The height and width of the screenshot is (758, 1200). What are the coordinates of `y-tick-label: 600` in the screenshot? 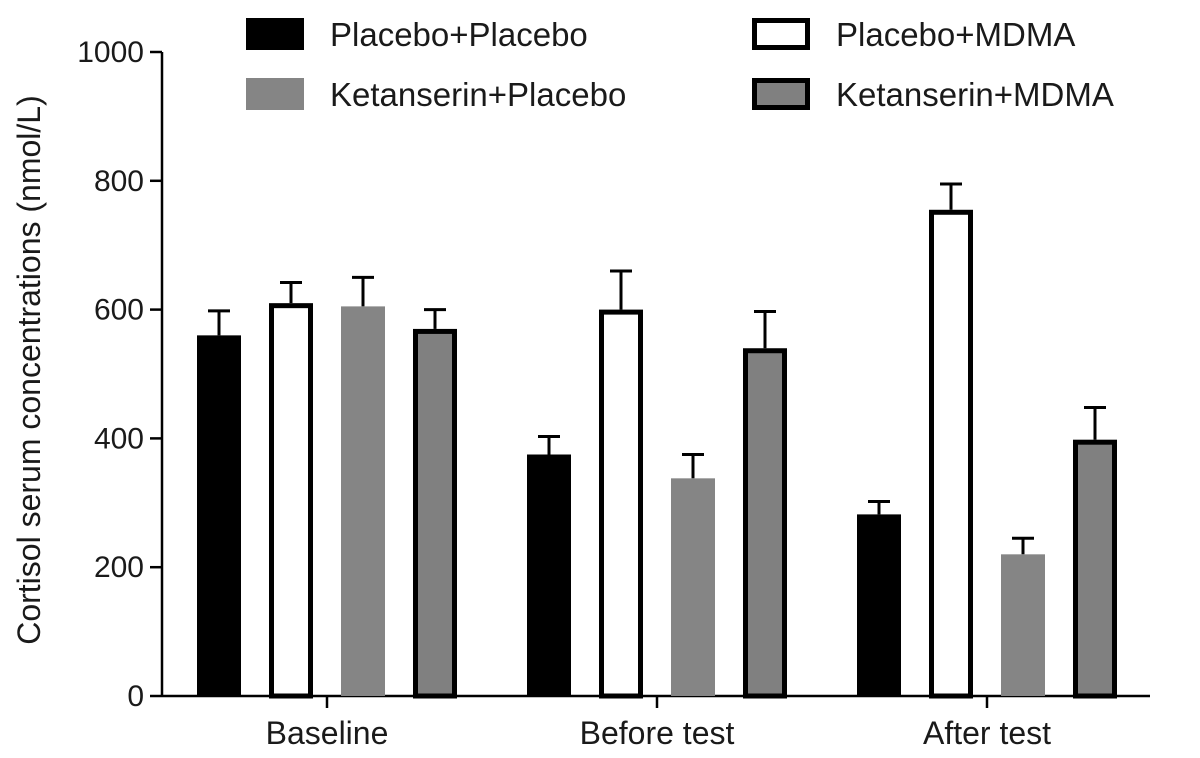 It's located at (119, 310).